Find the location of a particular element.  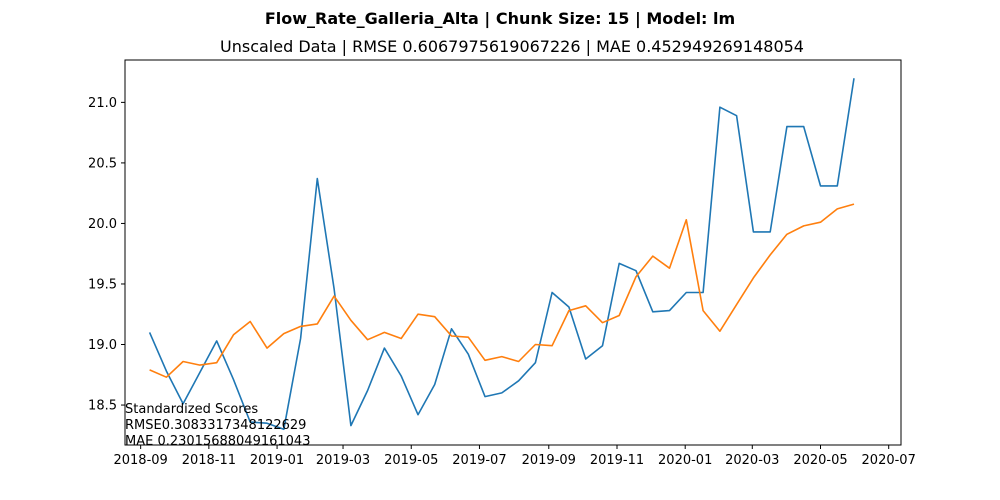

x-tick-label: 2020-03 is located at coordinates (752, 460).